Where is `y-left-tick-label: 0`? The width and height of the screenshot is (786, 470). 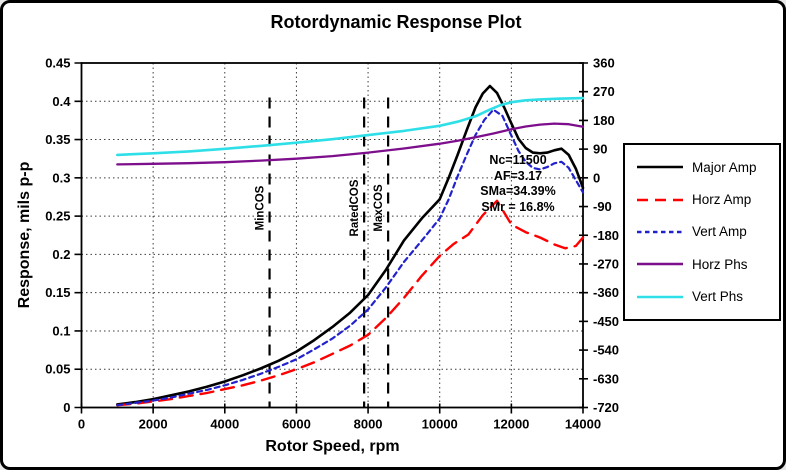 y-left-tick-label: 0 is located at coordinates (66, 407).